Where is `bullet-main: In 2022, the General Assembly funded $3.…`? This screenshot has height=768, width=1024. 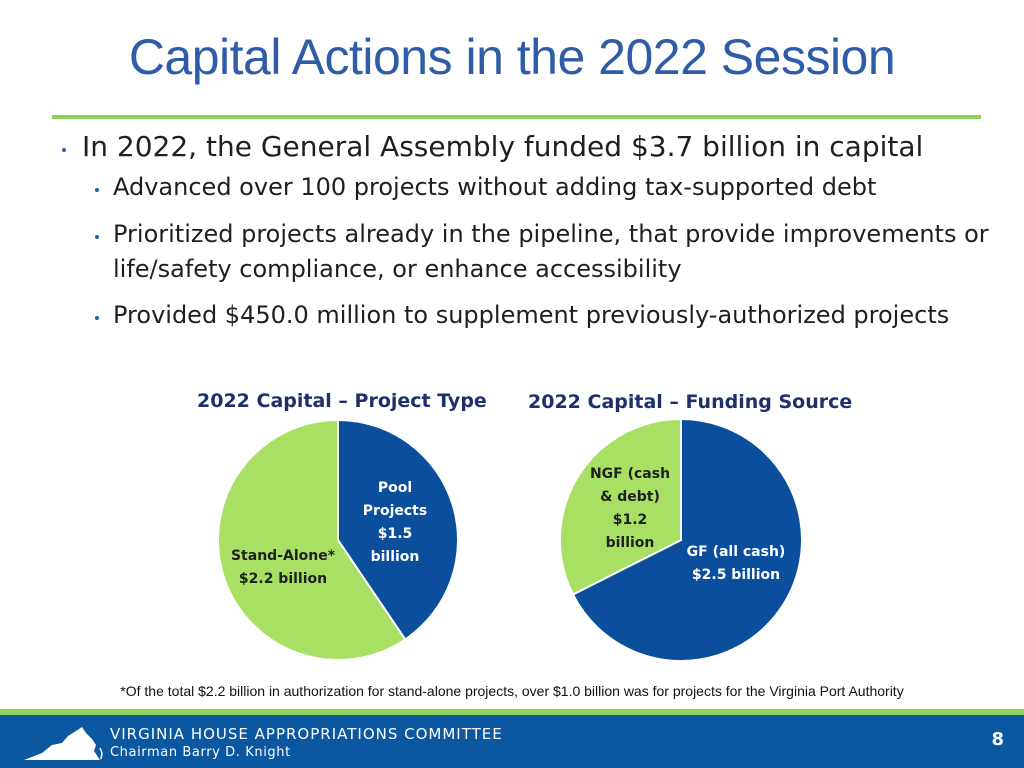
bullet-main: In 2022, the General Assembly funded $3.… is located at coordinates (503, 146).